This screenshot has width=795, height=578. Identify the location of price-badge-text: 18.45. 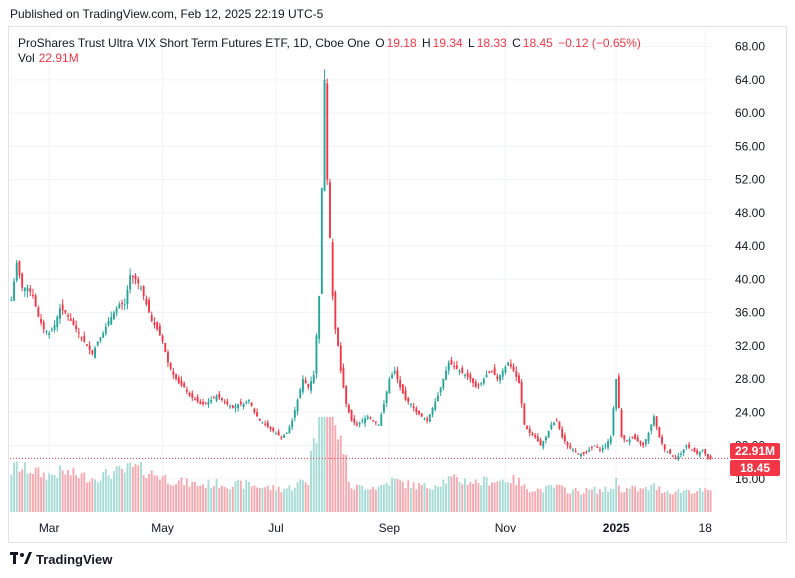
(755, 468).